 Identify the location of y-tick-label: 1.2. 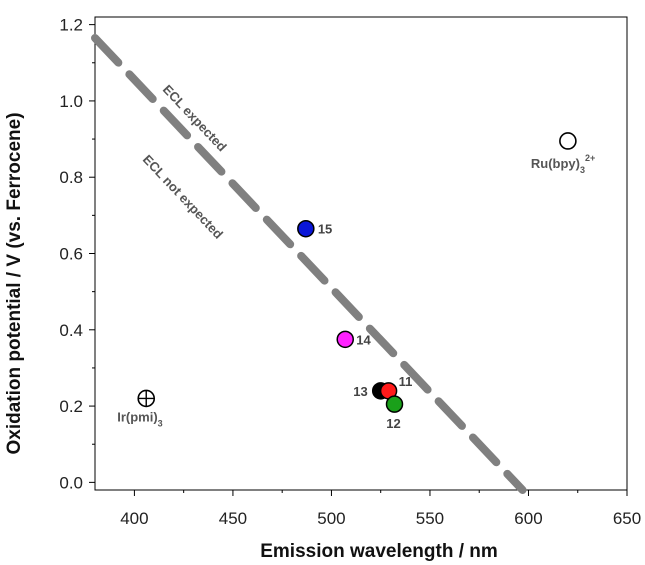
(71, 25).